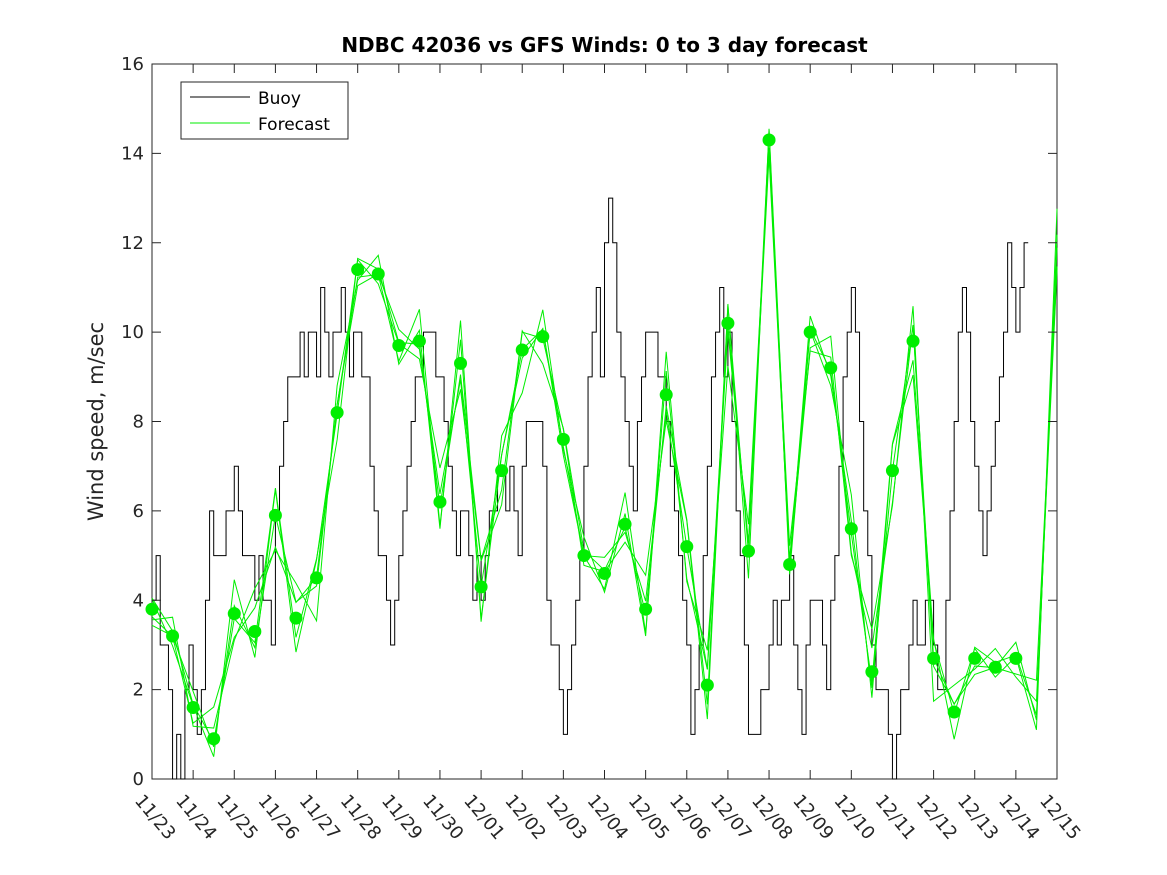 This screenshot has width=1167, height=875. What do you see at coordinates (401, 817) in the screenshot?
I see `x-tick-label: 11/29` at bounding box center [401, 817].